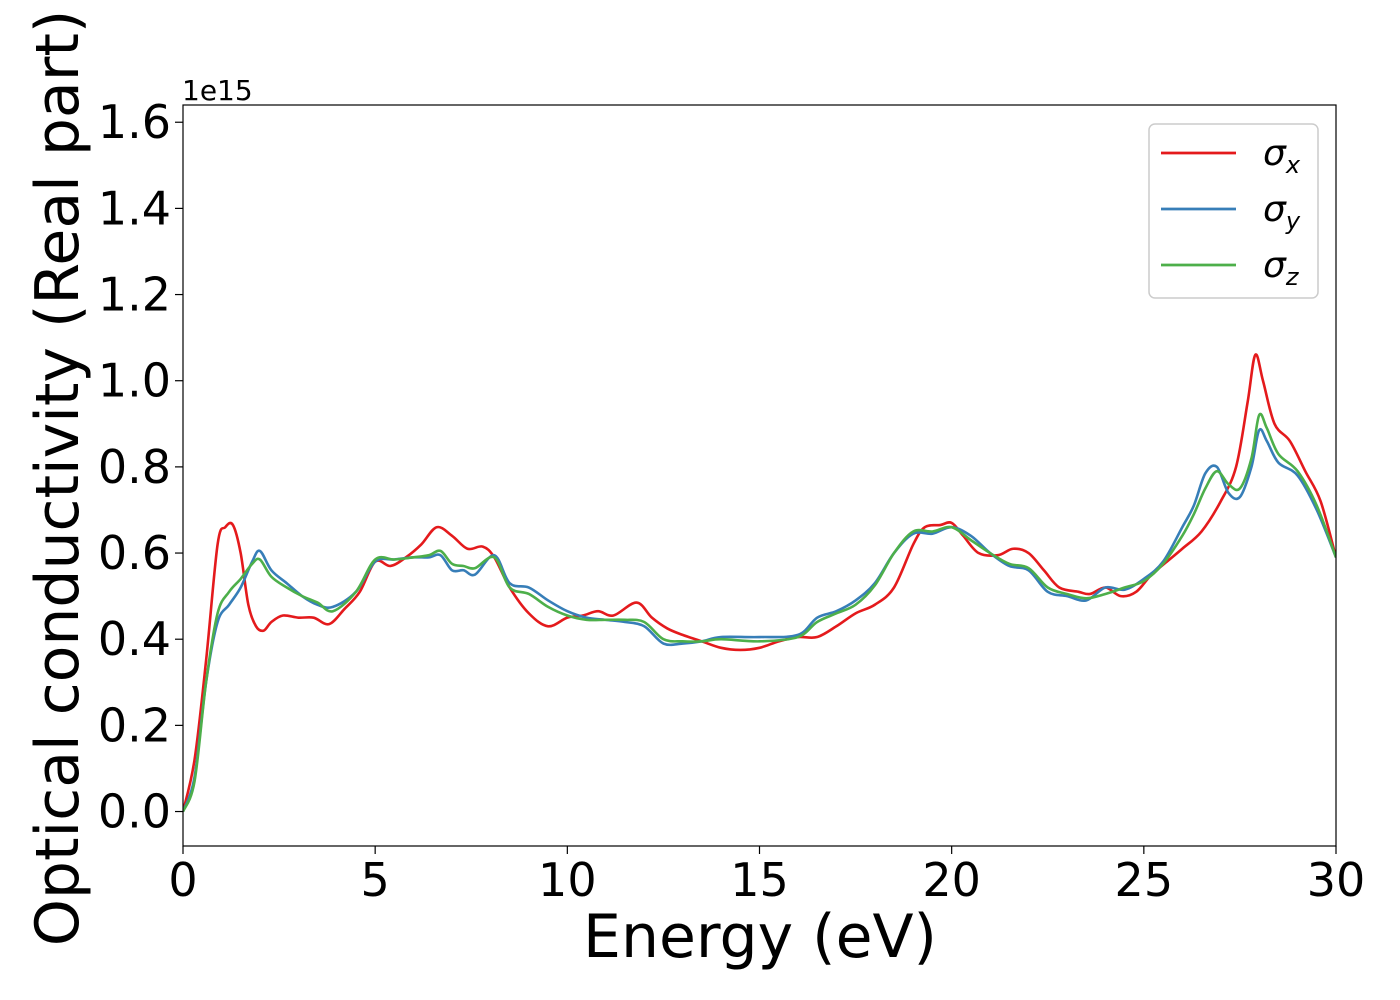  Describe the element at coordinates (134, 639) in the screenshot. I see `y-tick-label: 0.4` at that location.